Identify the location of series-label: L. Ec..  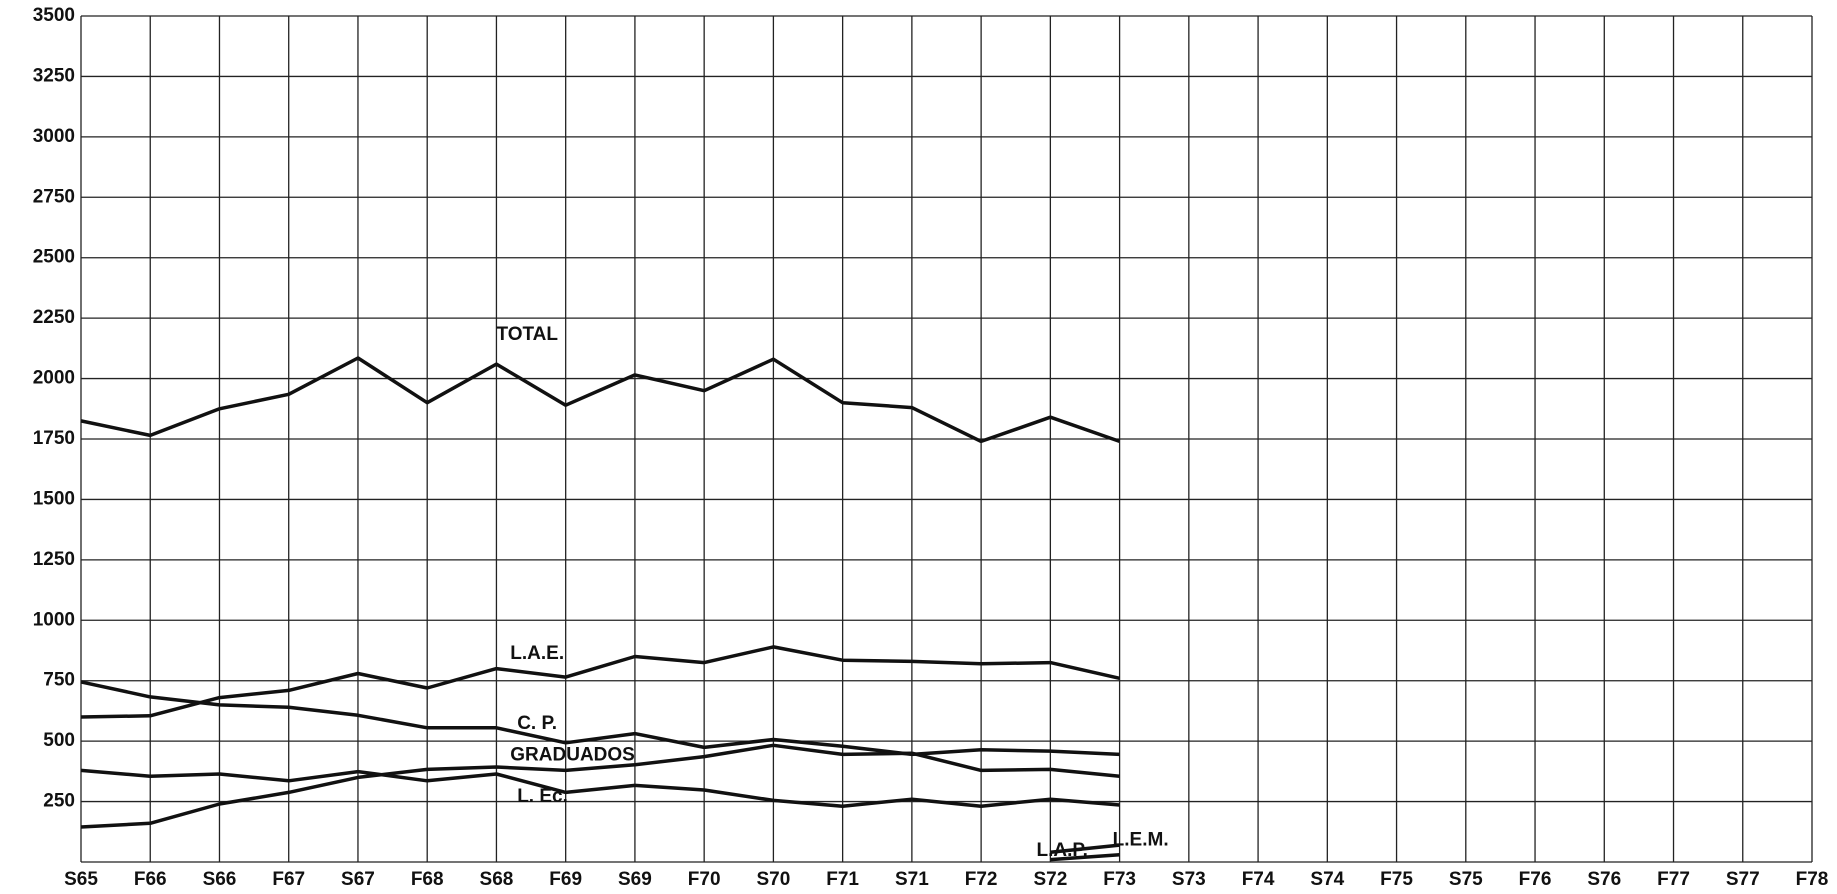
(542, 796).